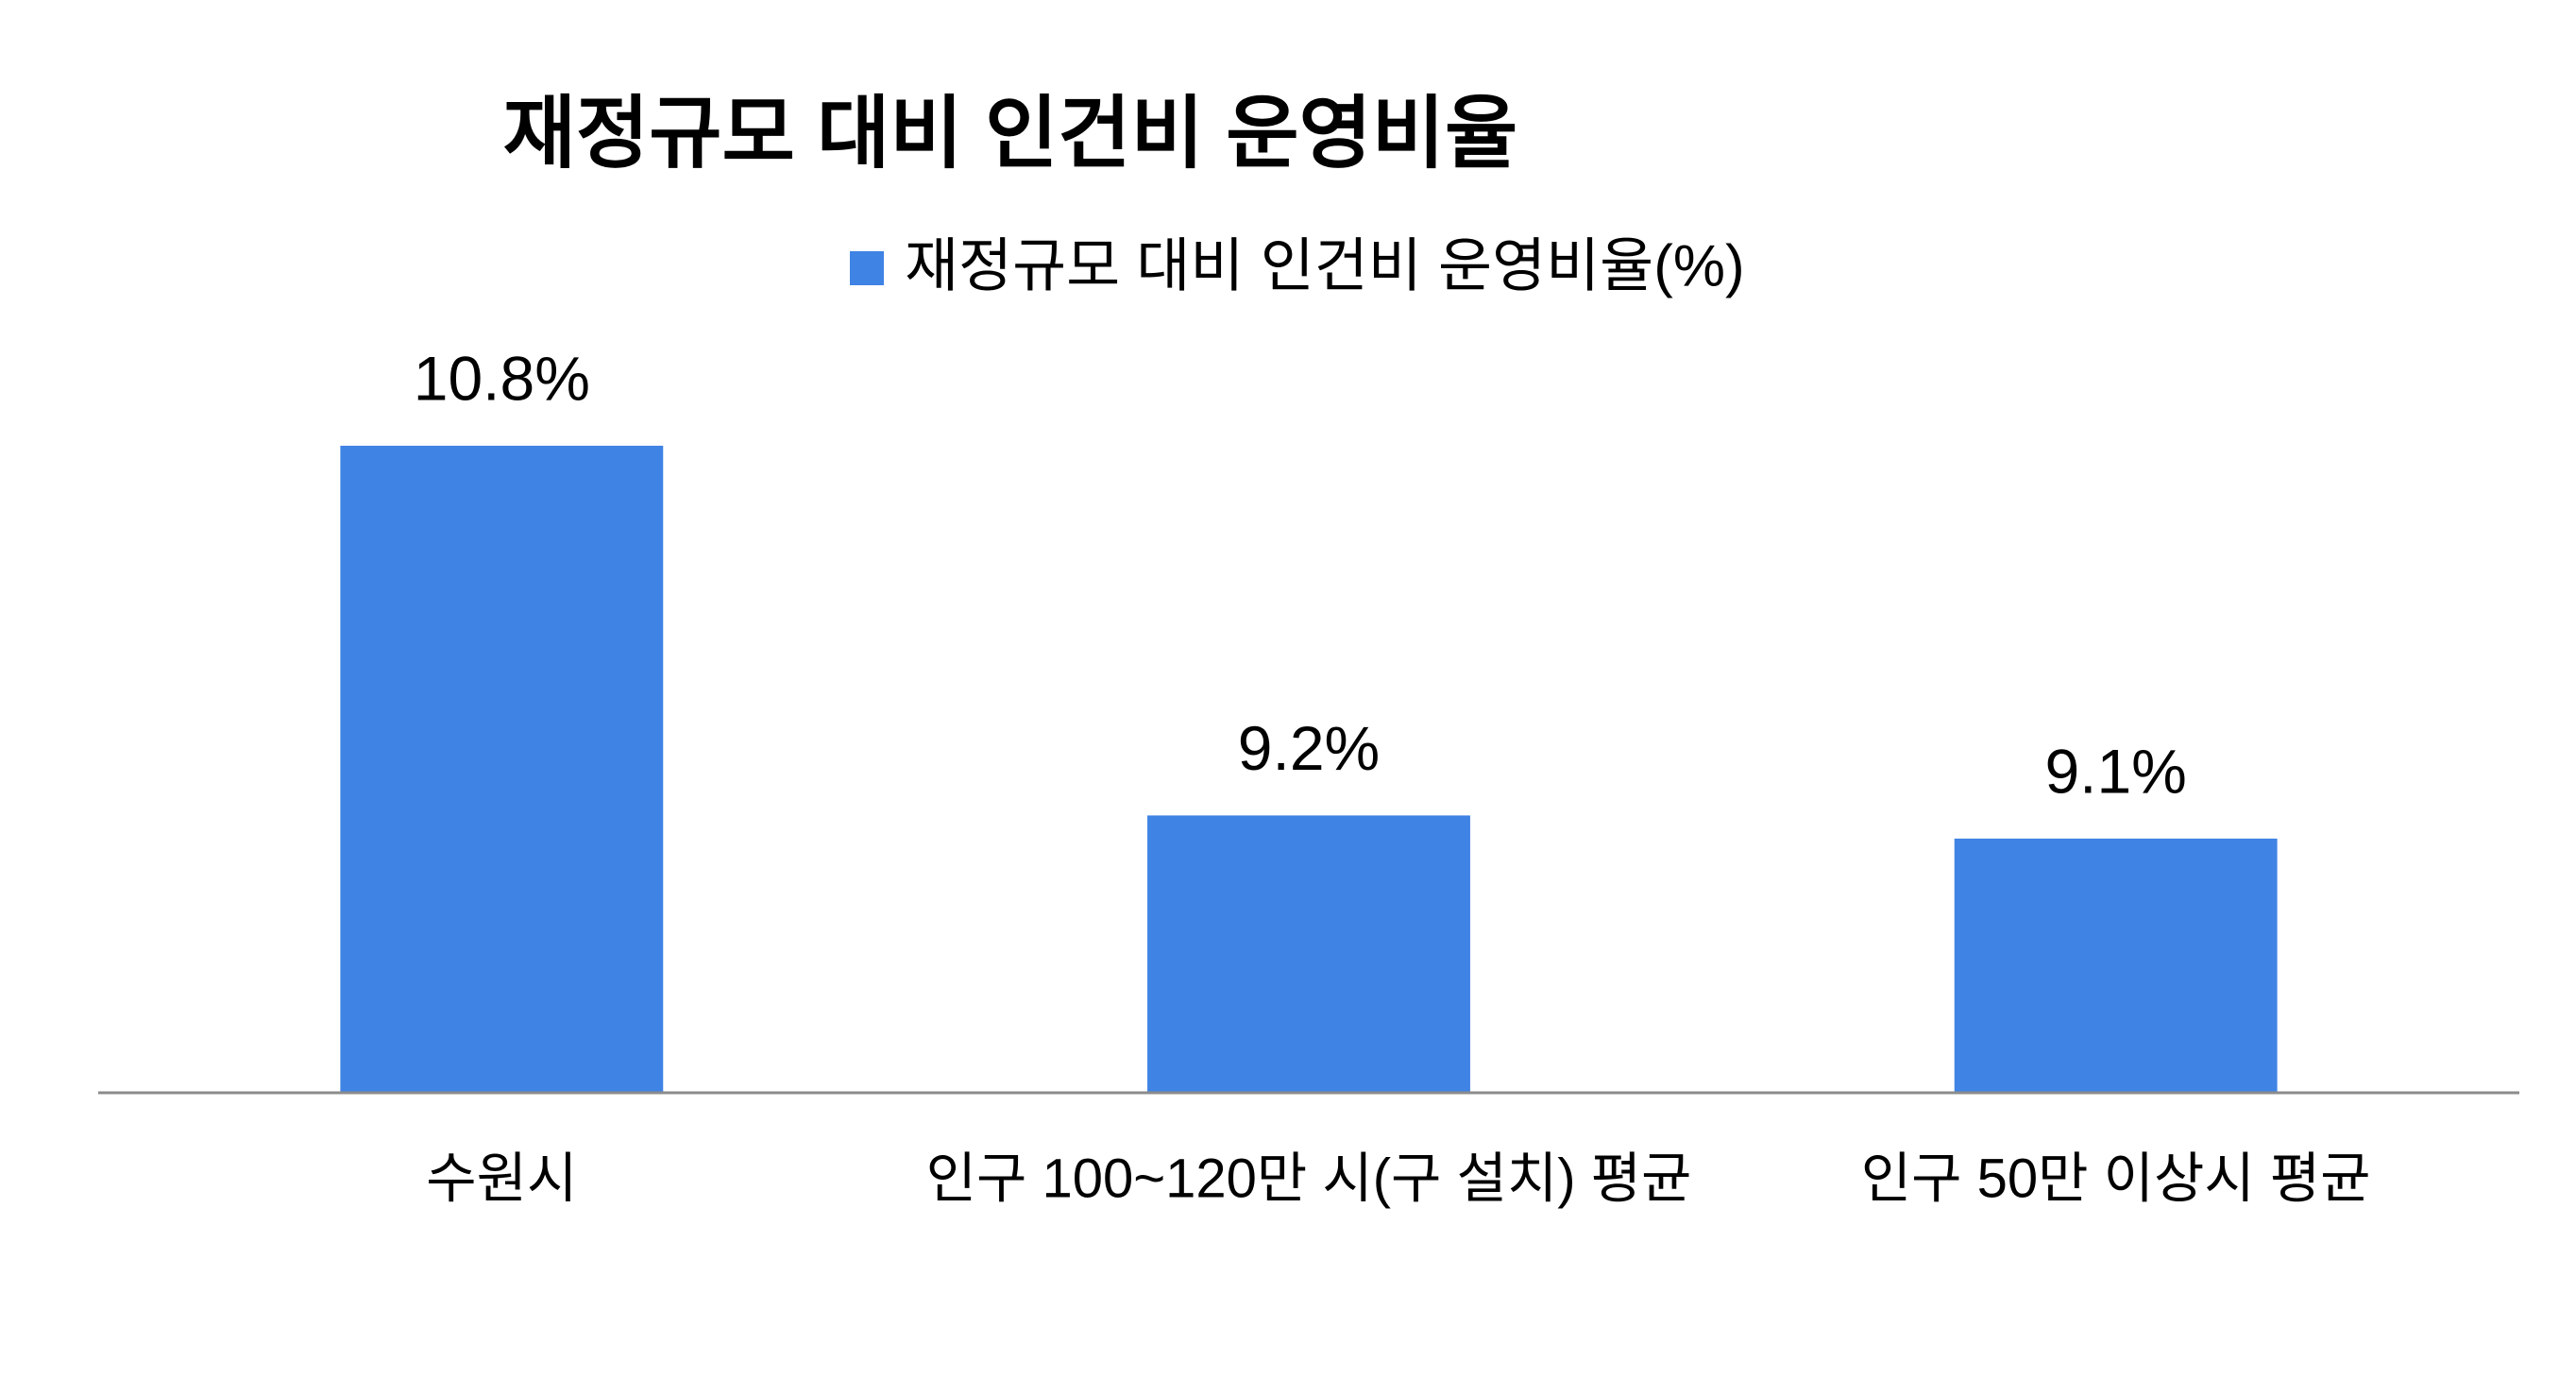 This screenshot has height=1395, width=2576. I want to click on legend-swatch, so click(867, 268).